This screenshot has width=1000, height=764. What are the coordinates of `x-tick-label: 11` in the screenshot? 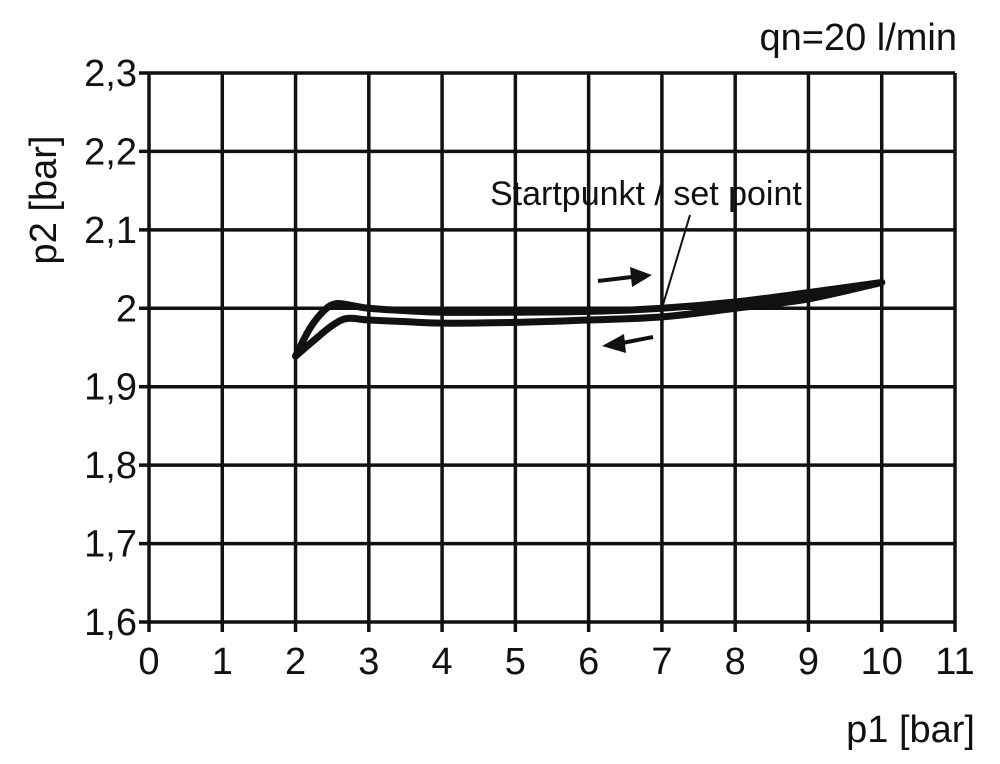 It's located at (954, 662).